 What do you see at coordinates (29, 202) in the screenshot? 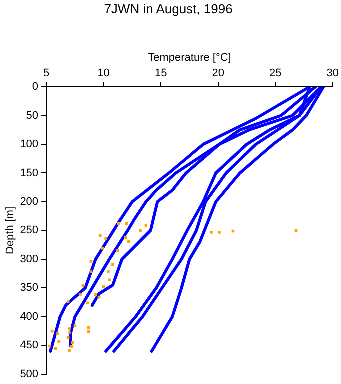
I see `y-tick-label: 200` at bounding box center [29, 202].